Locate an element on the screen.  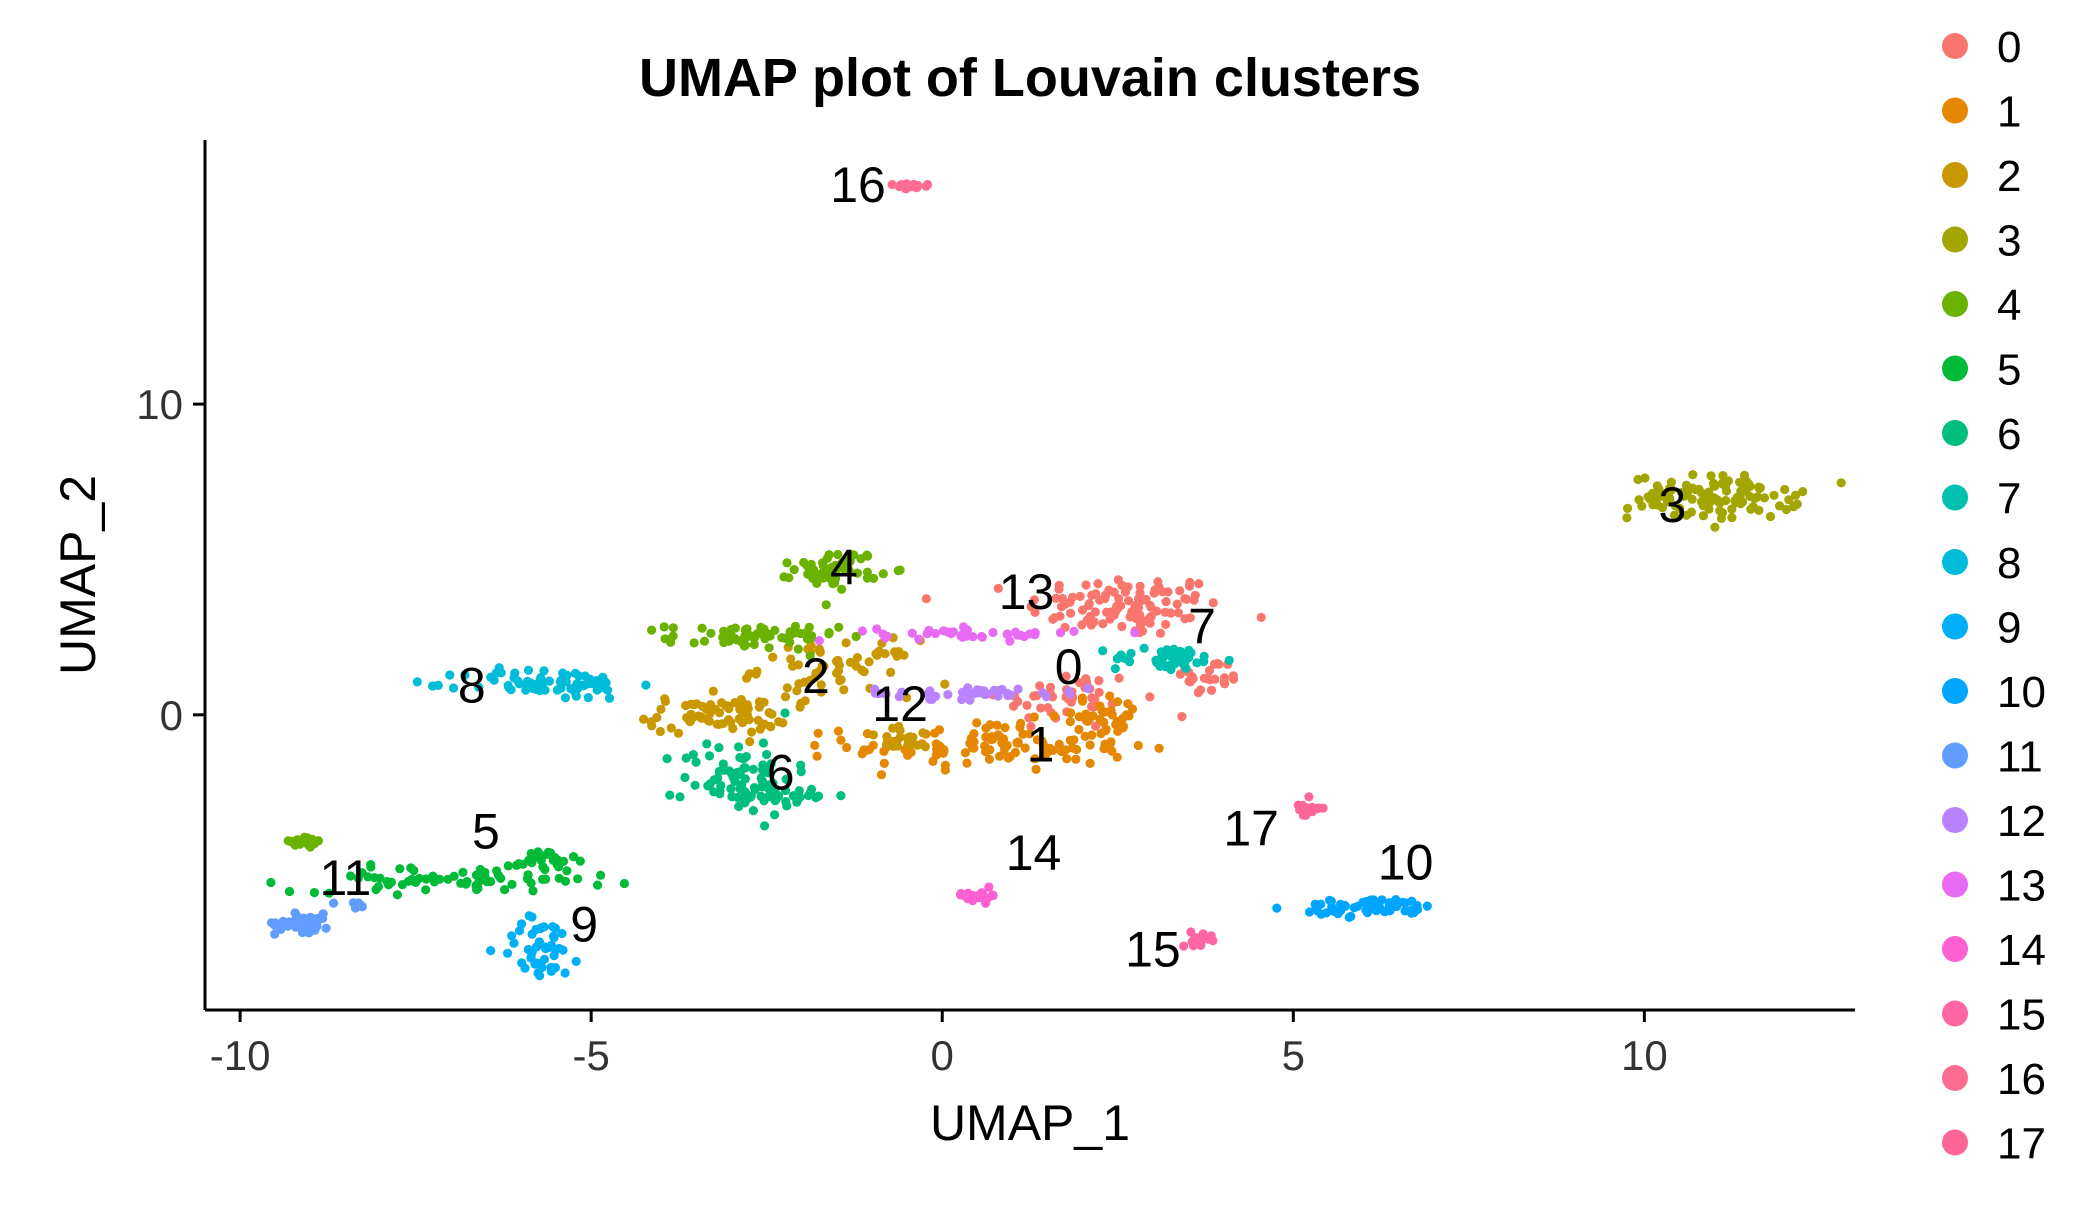
legend-label-11: 11 is located at coordinates (2020, 757).